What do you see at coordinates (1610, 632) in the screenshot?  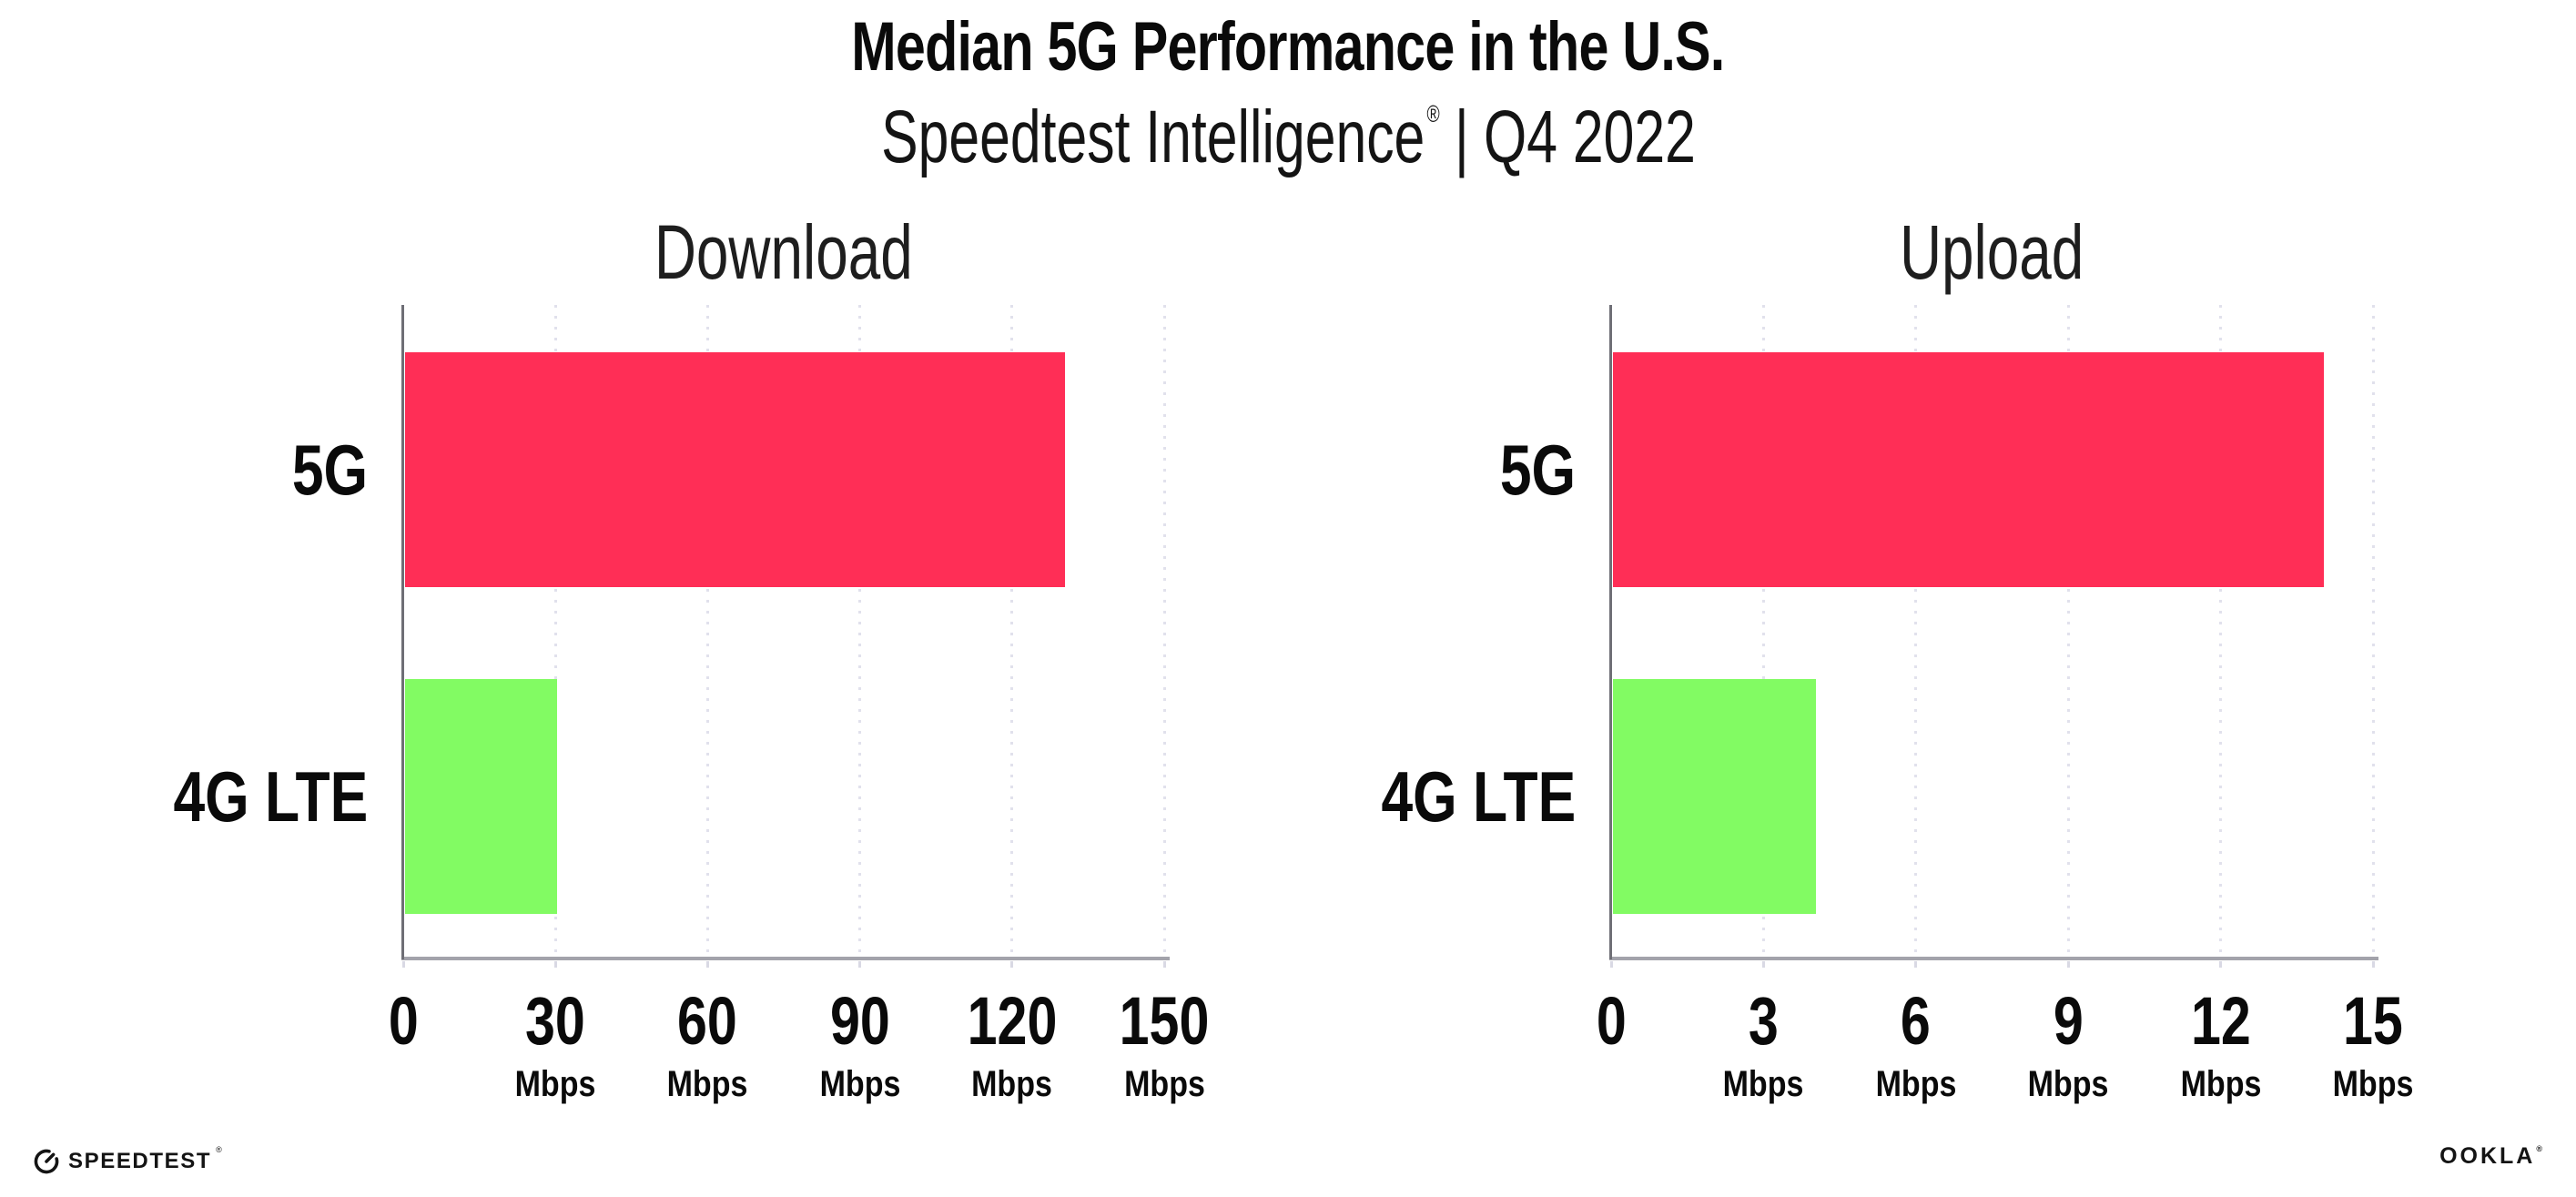 I see `upload-y-axis-line` at bounding box center [1610, 632].